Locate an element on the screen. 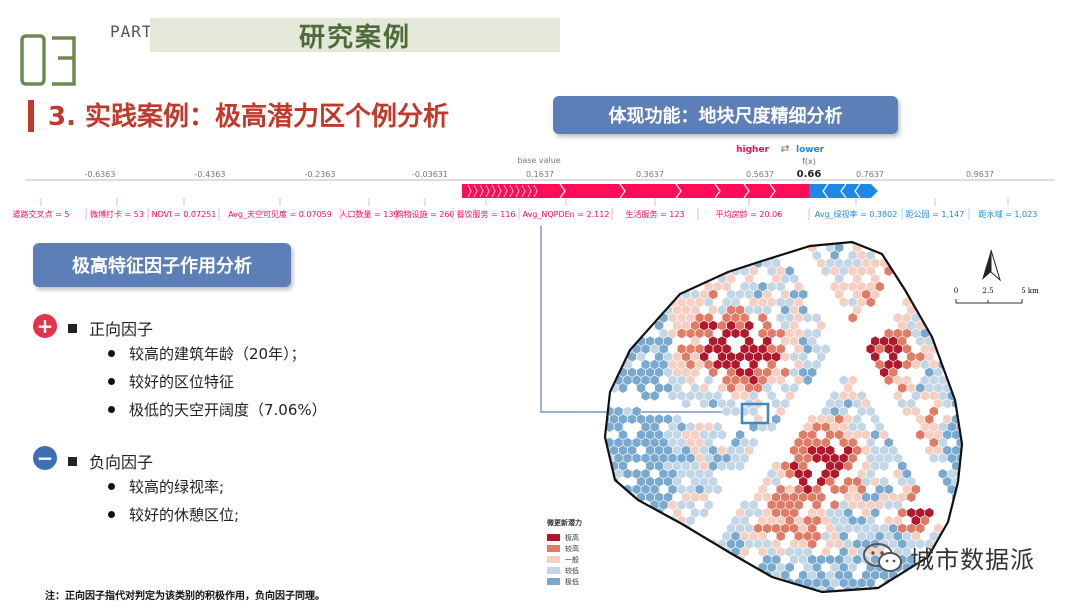 This screenshot has width=1080, height=608. legend-swatch is located at coordinates (553, 559).